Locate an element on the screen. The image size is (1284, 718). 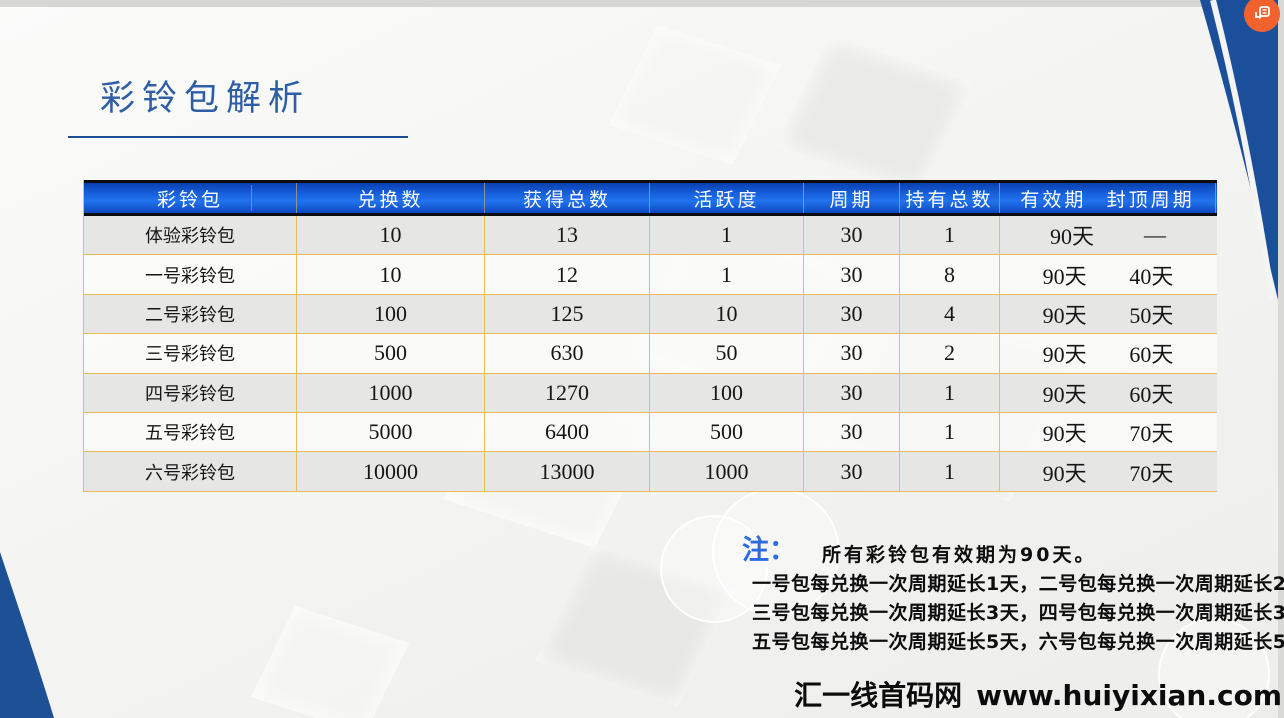
cell-validity-cap: 90天 50天 is located at coordinates (1108, 314).